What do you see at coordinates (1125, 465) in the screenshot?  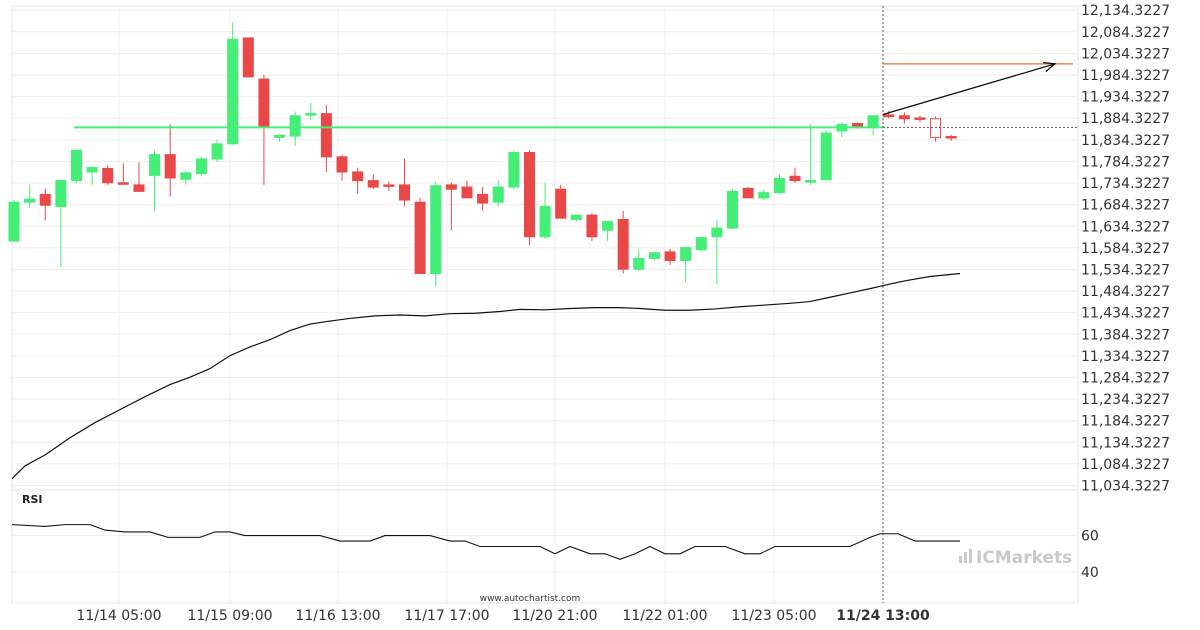 I see `y-tick-label: 11,084.3227` at bounding box center [1125, 465].